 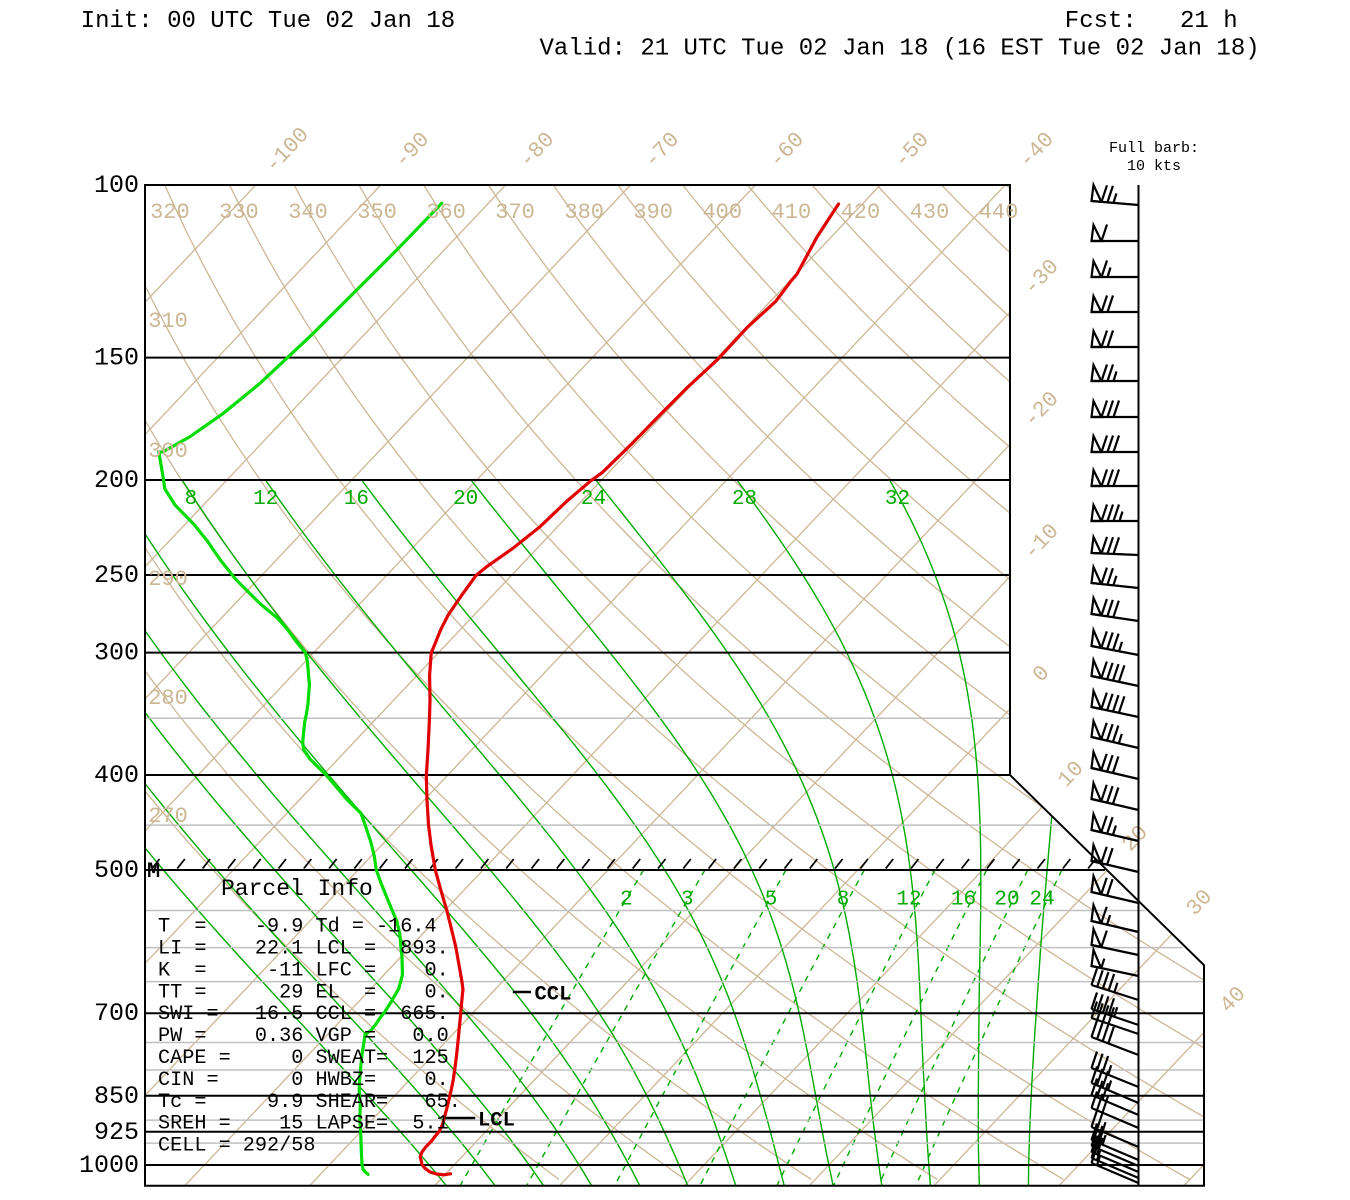 What do you see at coordinates (116, 480) in the screenshot?
I see `svg-text: 200` at bounding box center [116, 480].